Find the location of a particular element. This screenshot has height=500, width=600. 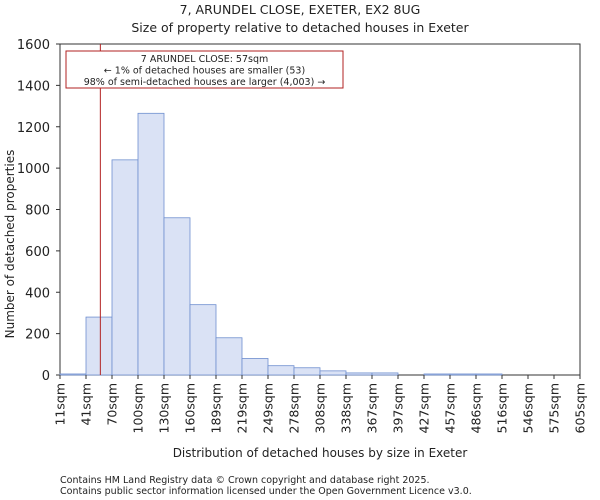

x-tick-label: 11sqm is located at coordinates (60, 404).